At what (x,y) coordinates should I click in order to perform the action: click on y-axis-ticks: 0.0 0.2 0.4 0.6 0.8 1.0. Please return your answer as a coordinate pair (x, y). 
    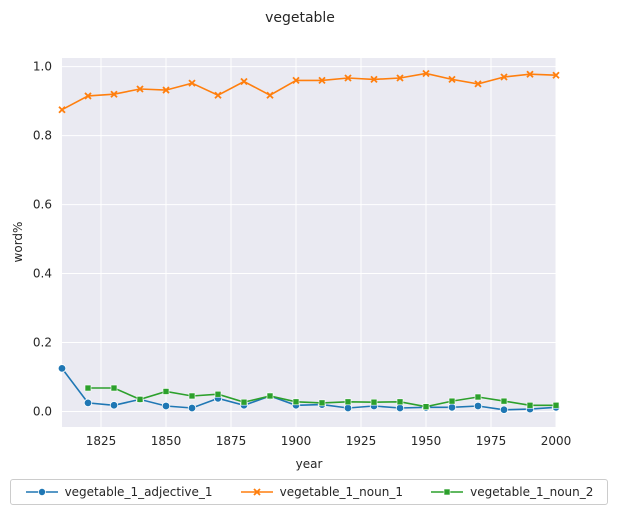
    Looking at the image, I should click on (42, 239).